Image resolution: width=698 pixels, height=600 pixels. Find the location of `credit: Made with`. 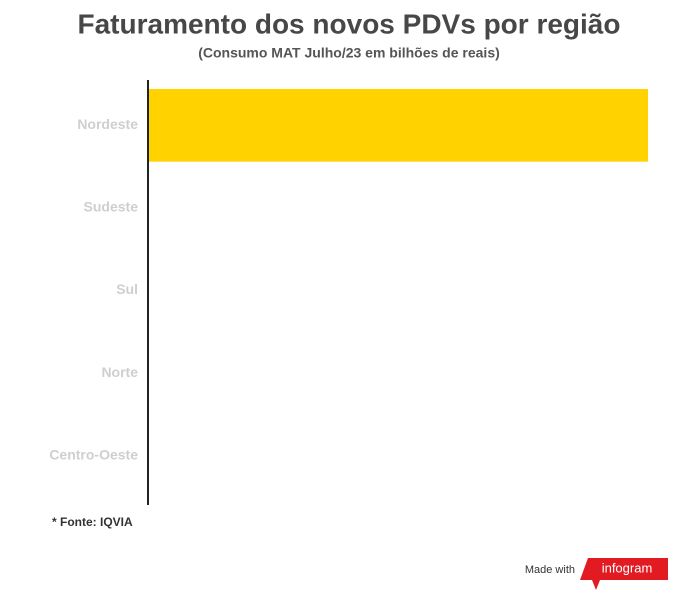

credit: Made with is located at coordinates (550, 570).